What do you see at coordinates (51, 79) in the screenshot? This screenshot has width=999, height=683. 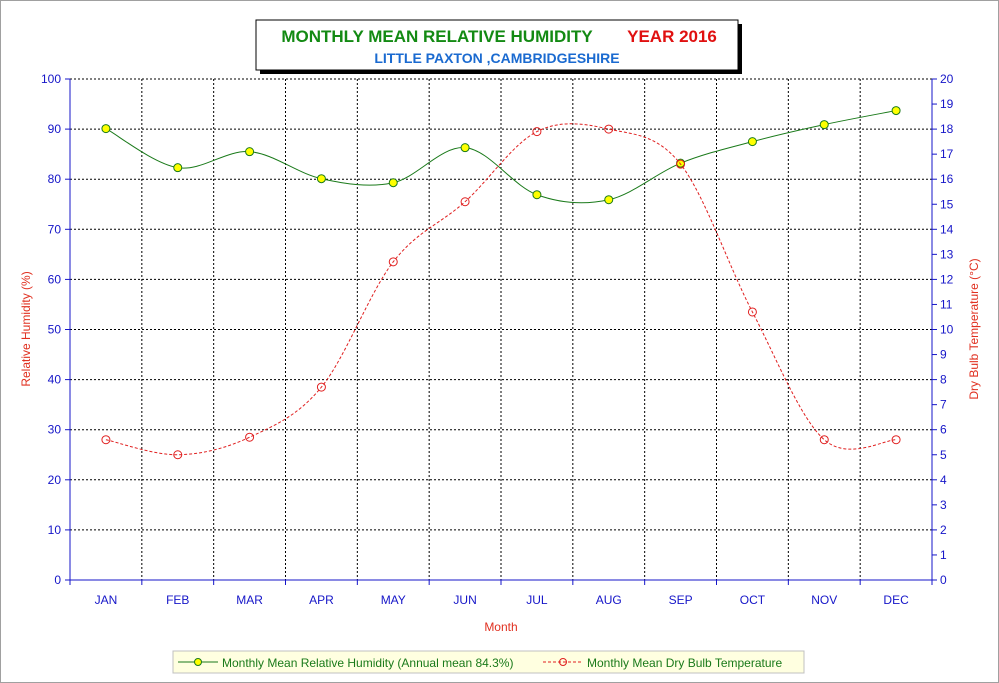 I see `y-left-tick-label: 100` at bounding box center [51, 79].